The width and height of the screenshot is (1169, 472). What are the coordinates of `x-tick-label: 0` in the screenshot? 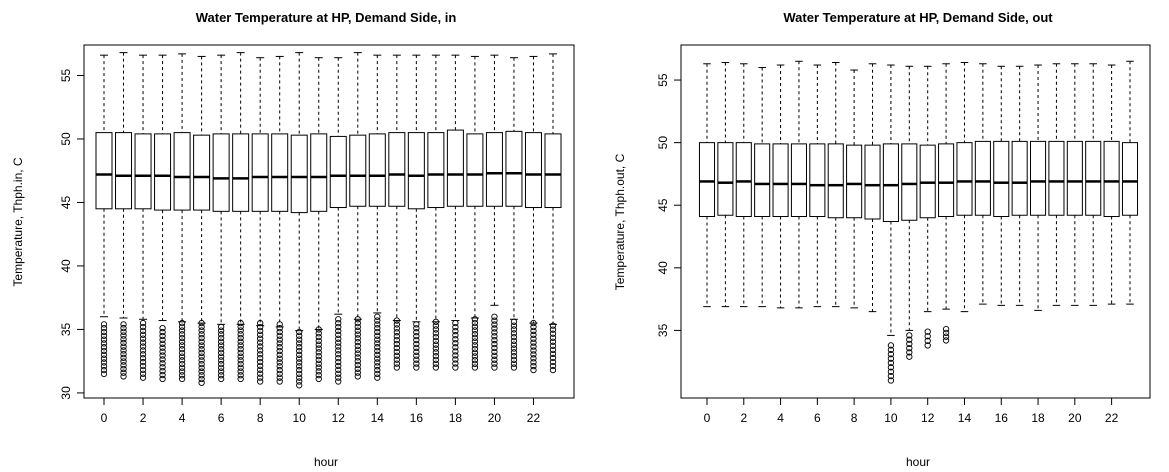 It's located at (707, 418).